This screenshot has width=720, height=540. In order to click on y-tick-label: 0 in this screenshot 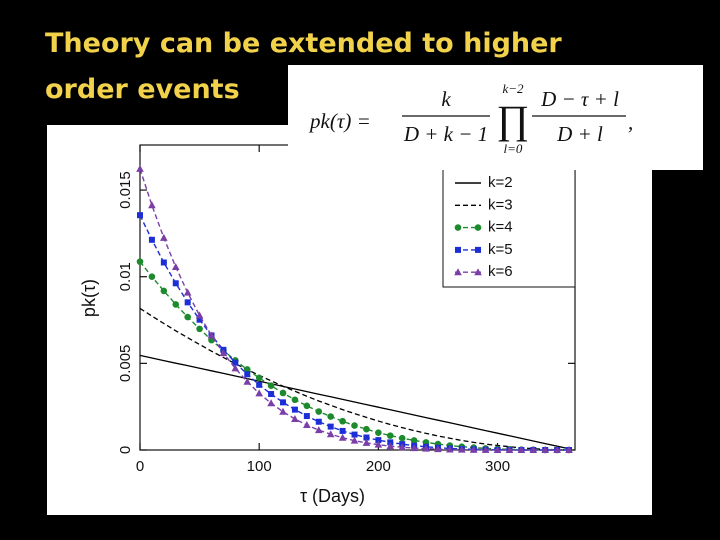, I will do `click(125, 450)`.